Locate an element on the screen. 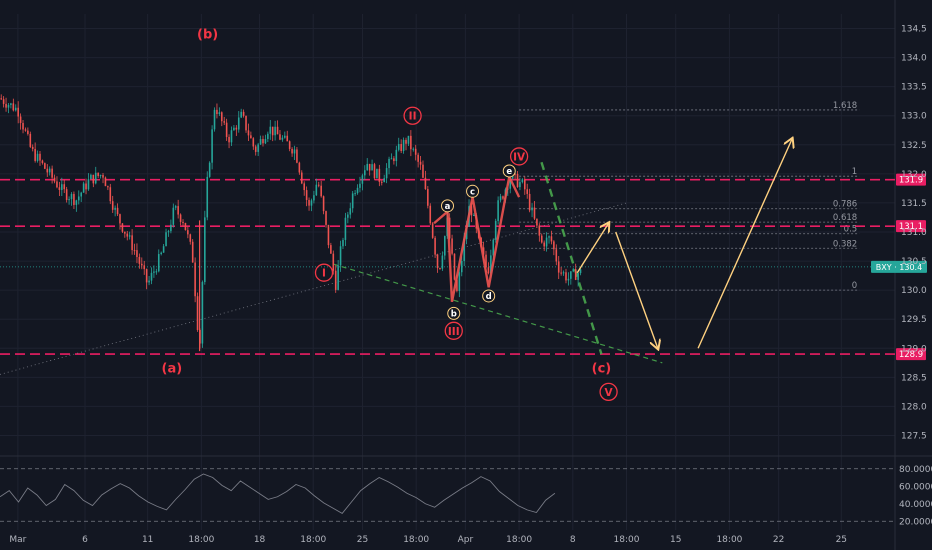 This screenshot has width=932, height=550. y-tick-label: 133.0 is located at coordinates (914, 117).